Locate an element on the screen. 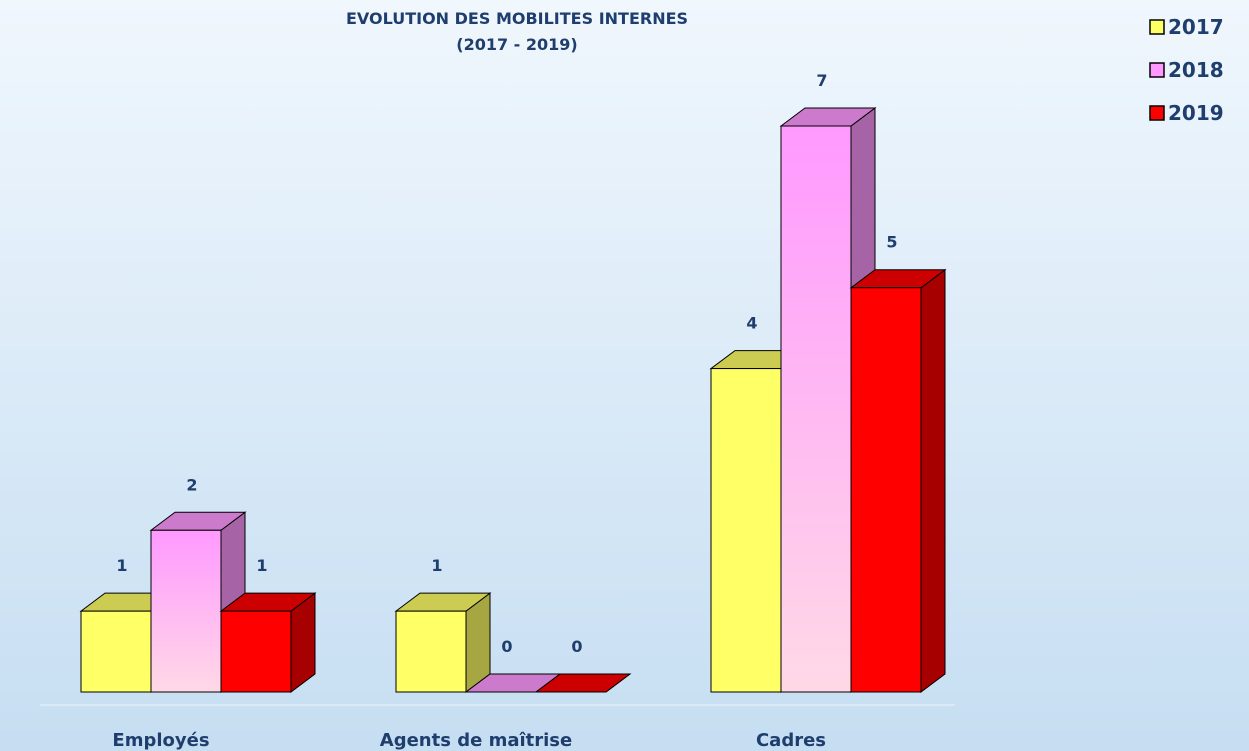 The height and width of the screenshot is (751, 1249). chart-title: EVOLUTION DES MOBILITES INTERNES is located at coordinates (517, 18).